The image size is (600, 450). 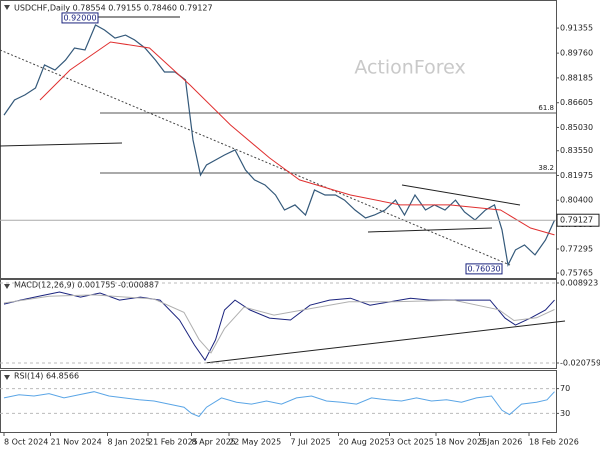 I want to click on annotation-label: 0.76030, so click(x=483, y=268).